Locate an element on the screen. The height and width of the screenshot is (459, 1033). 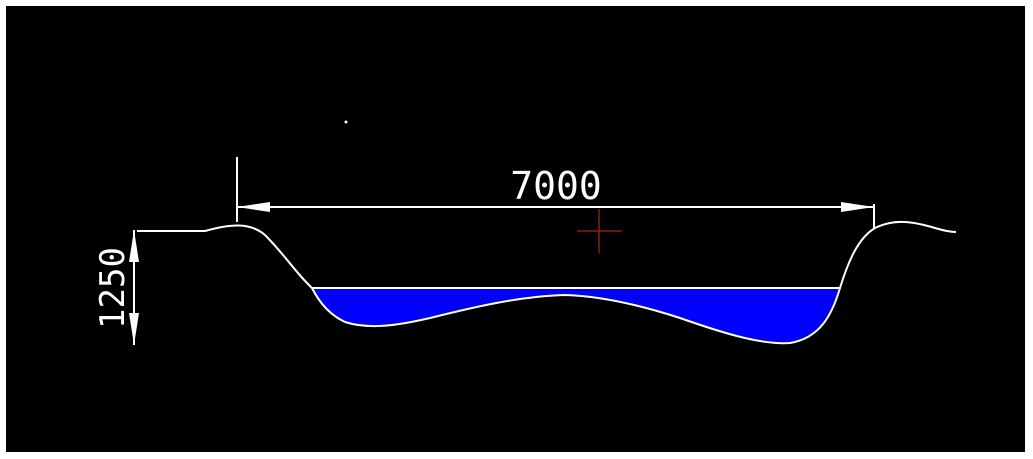
width-arrow-left is located at coordinates (253, 207).